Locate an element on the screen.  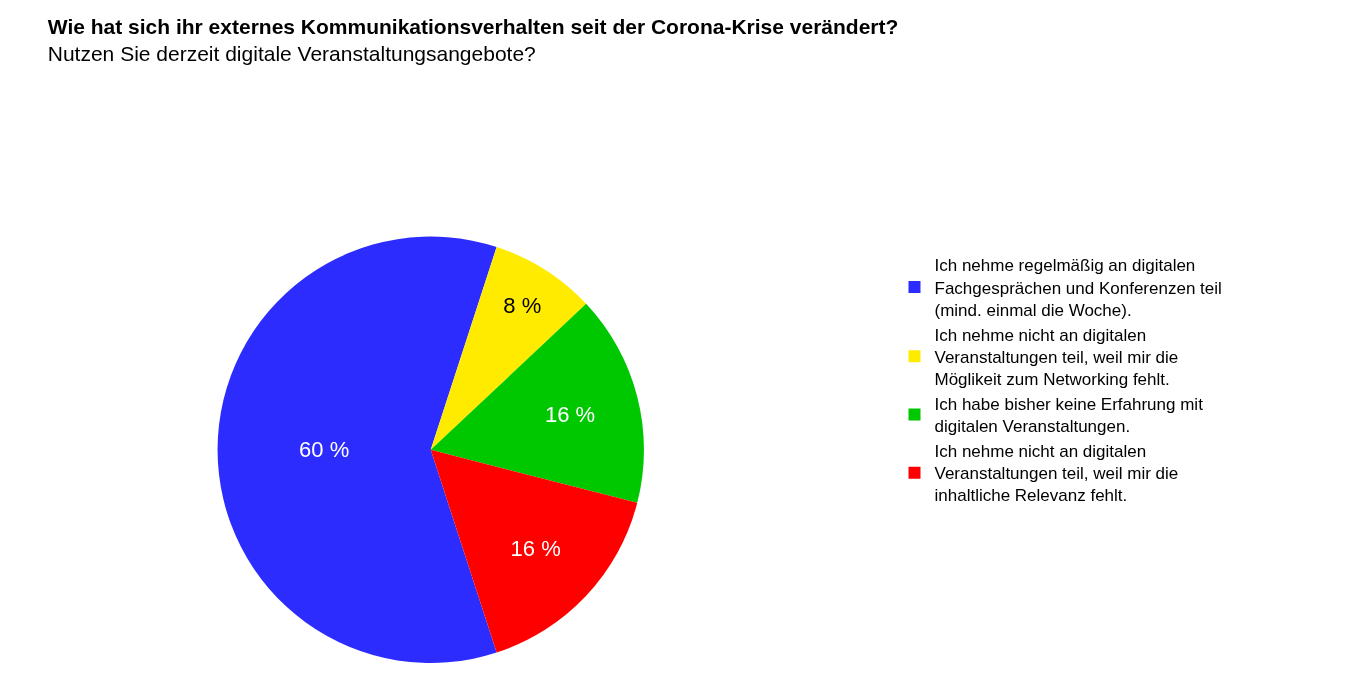
chart-title: Wie hat sich ihr externes Kommunikationsverhalten seit der Corona-Krise verändert? is located at coordinates (473, 27).